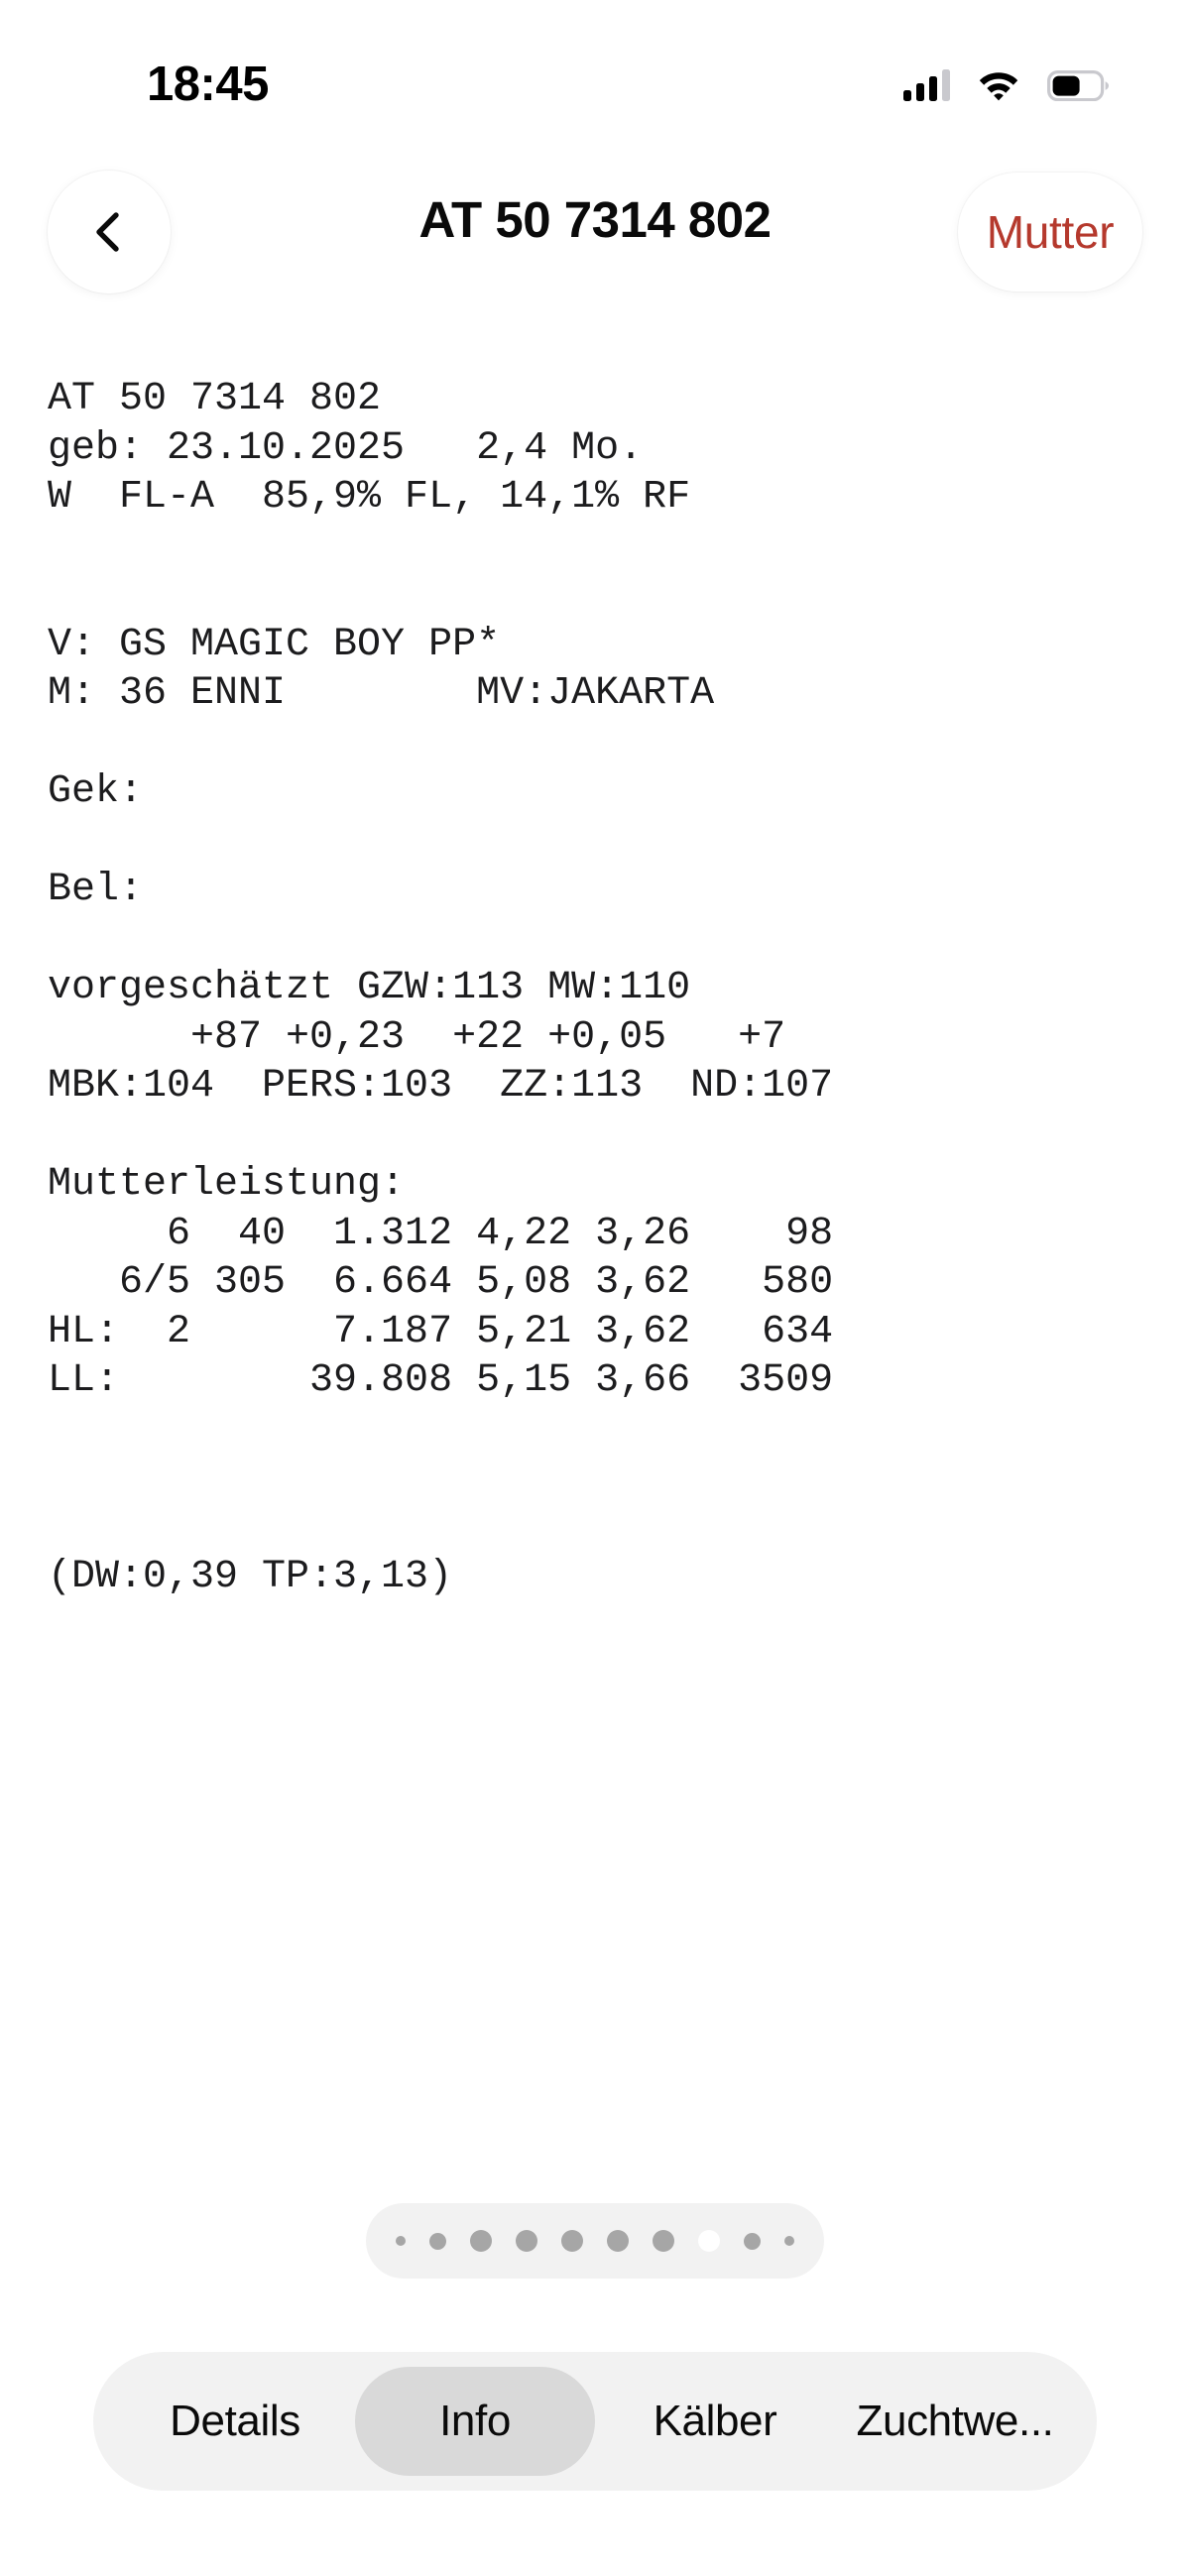  I want to click on info-line: (DW:0,39 TP:3,13), so click(250, 1577).